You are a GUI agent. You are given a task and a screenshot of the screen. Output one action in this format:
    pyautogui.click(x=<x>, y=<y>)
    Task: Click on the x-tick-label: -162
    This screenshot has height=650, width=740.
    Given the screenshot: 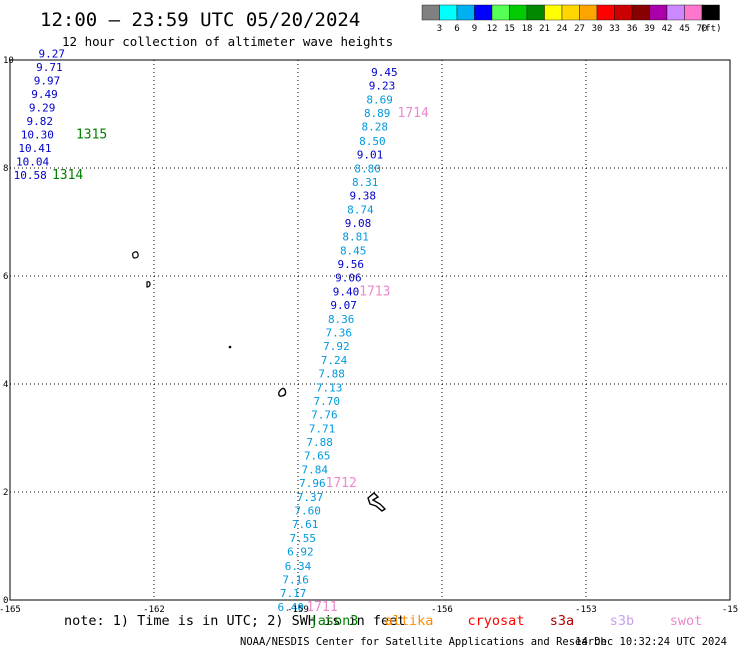 What is the action you would take?
    pyautogui.click(x=154, y=610)
    